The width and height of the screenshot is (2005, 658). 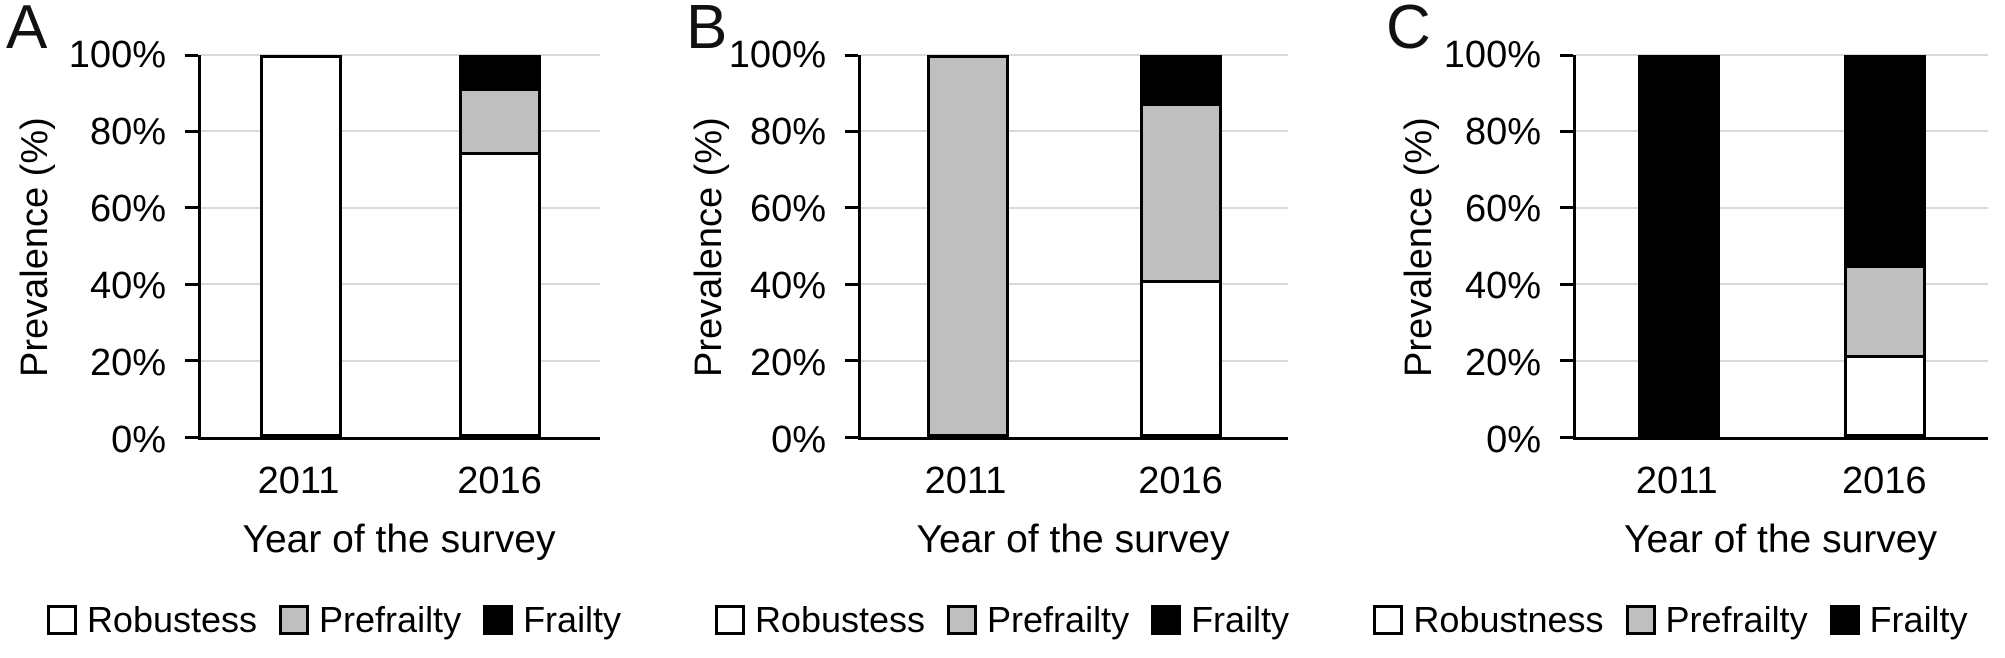 I want to click on legend: Robustness Prefrailty Frailty, so click(x=1670, y=620).